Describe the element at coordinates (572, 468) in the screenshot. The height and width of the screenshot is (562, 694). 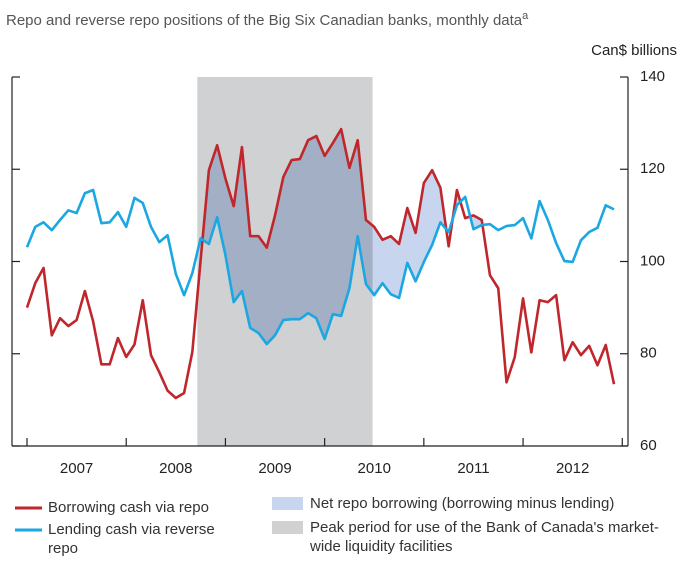
I see `x-tick-label: 2012` at that location.